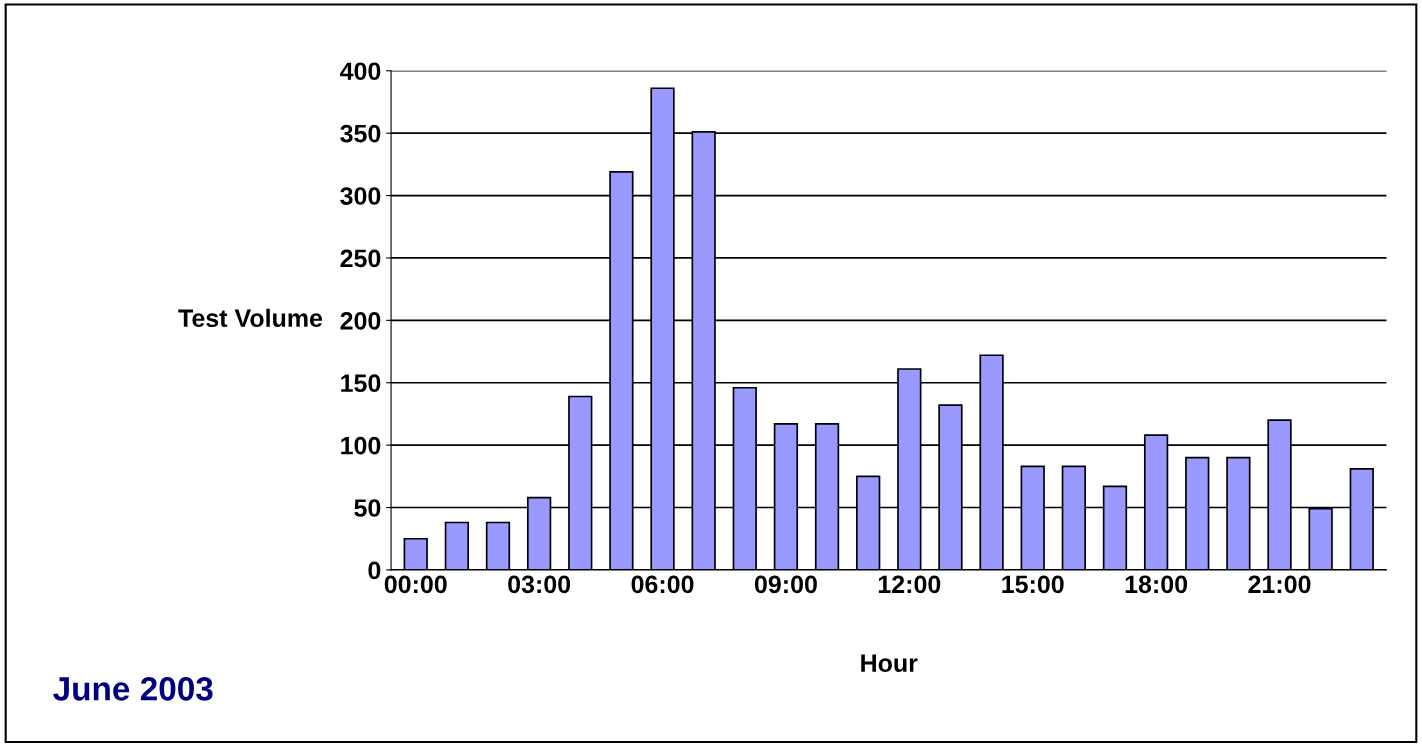  What do you see at coordinates (250, 318) in the screenshot?
I see `y-axis-title: Test Volume` at bounding box center [250, 318].